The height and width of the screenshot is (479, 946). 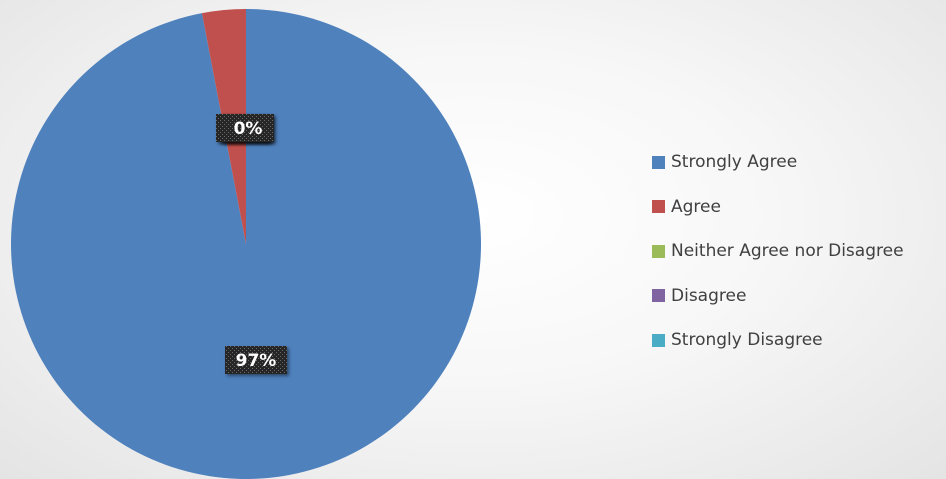 I want to click on legend-label: Disagree, so click(x=709, y=295).